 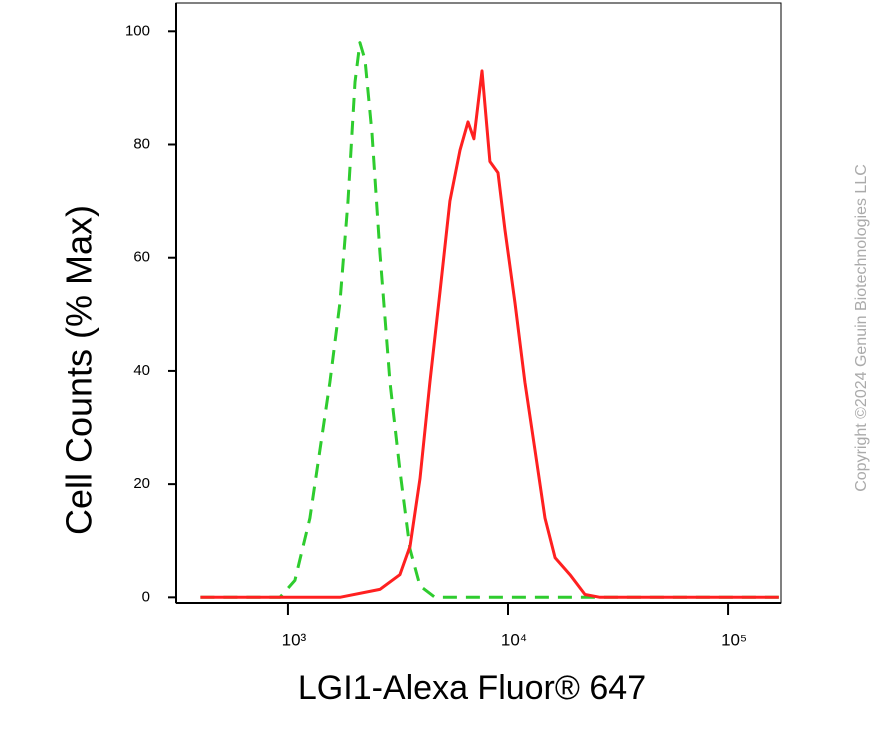 I want to click on x-tick-label: 10⁵, so click(x=734, y=639).